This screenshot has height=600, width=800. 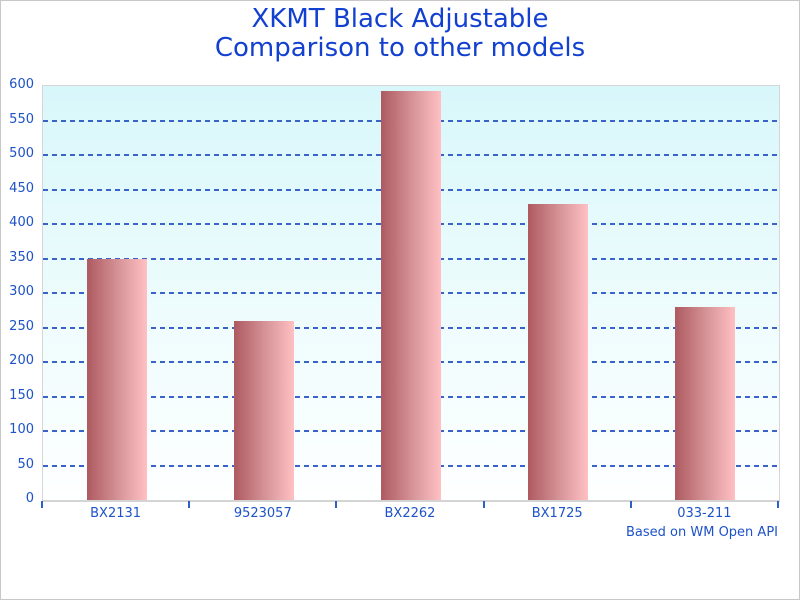 I want to click on y-tick-label: 250, so click(x=21, y=326).